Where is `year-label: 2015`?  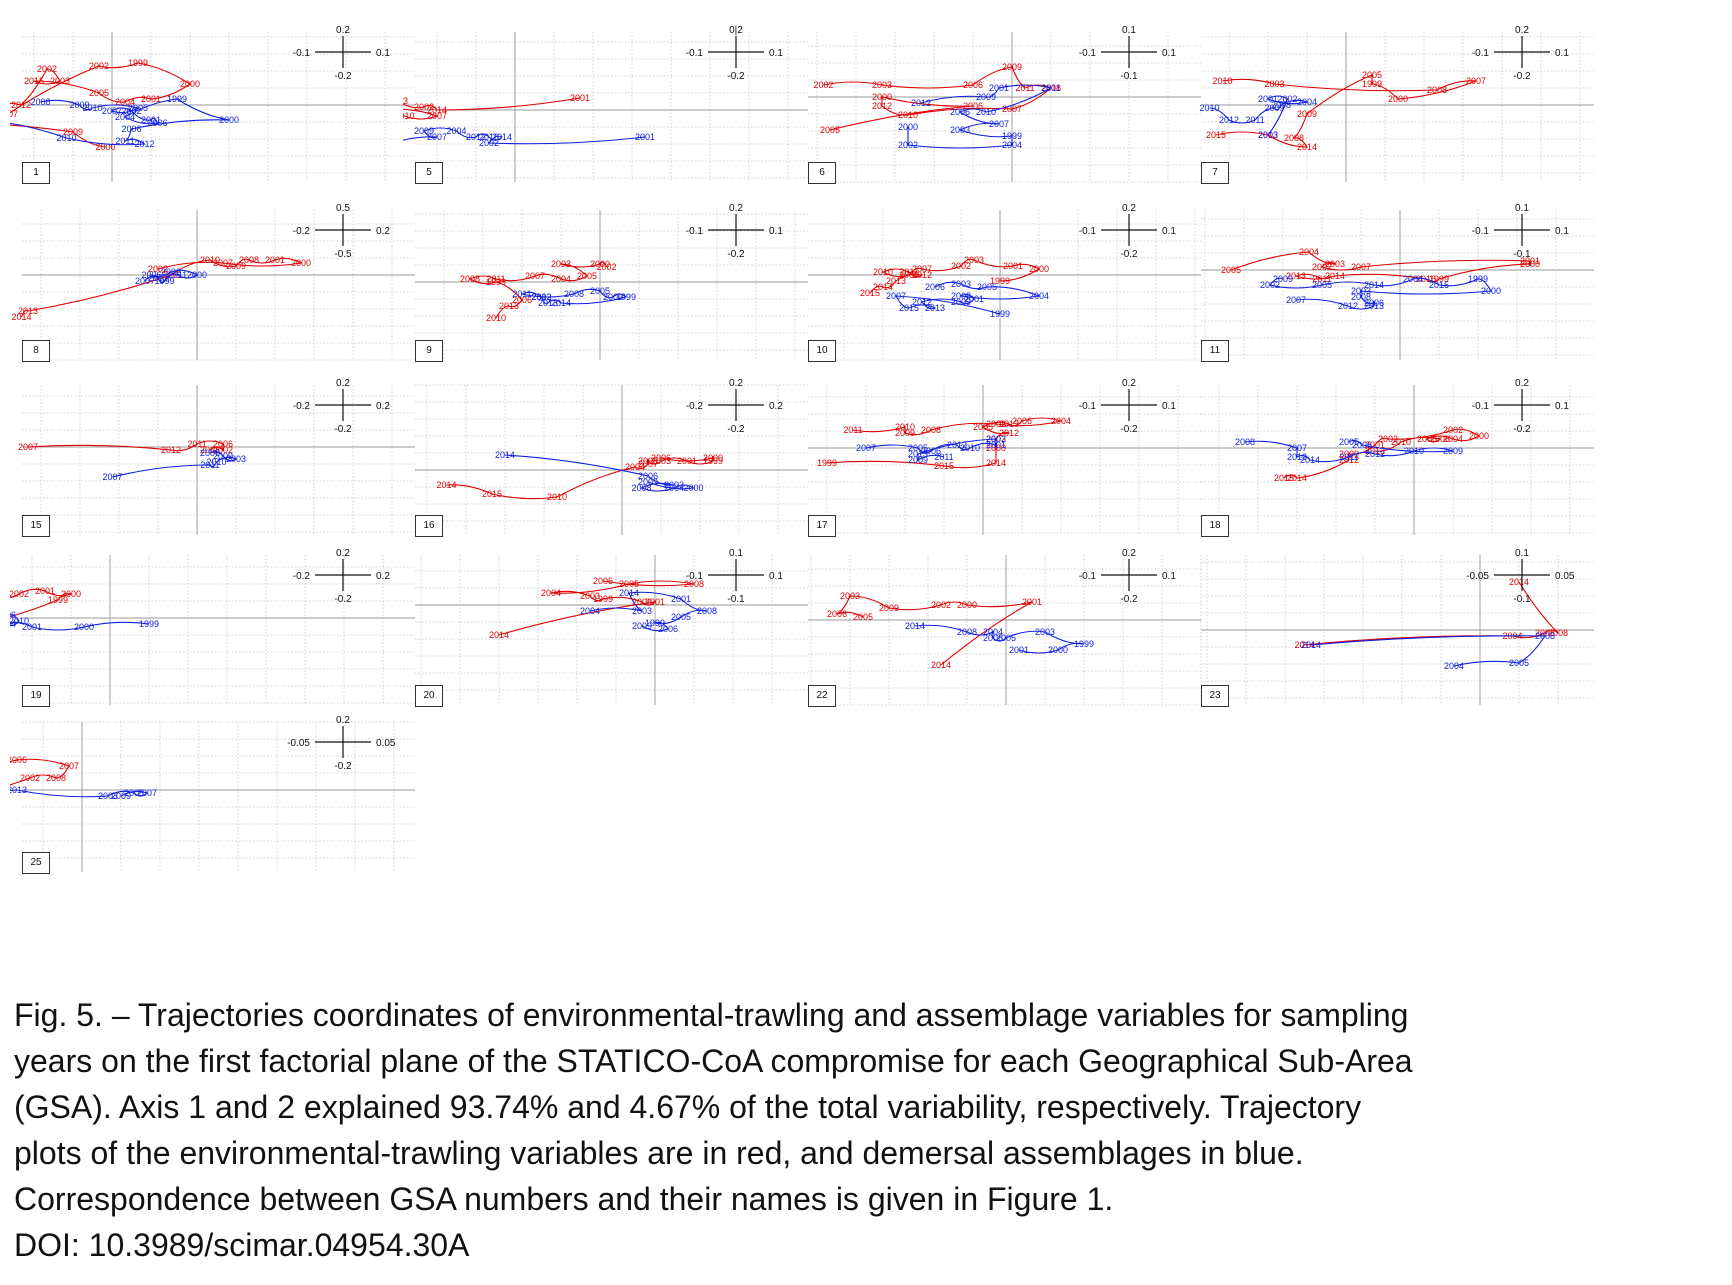 year-label: 2015 is located at coordinates (870, 293).